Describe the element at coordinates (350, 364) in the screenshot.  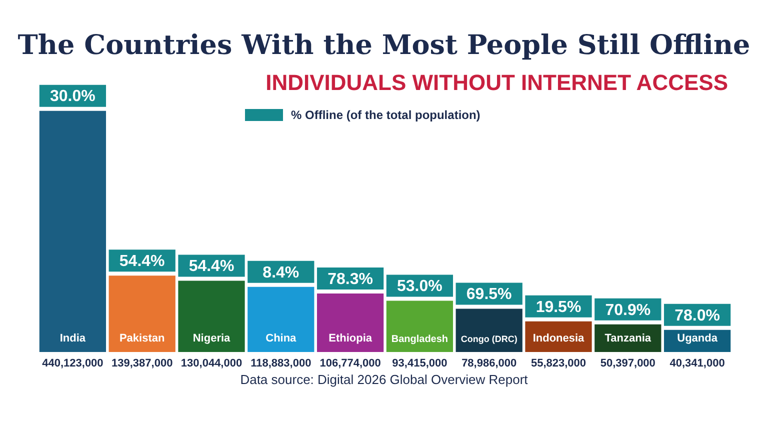
I see `data-label: 106,774,000` at that location.